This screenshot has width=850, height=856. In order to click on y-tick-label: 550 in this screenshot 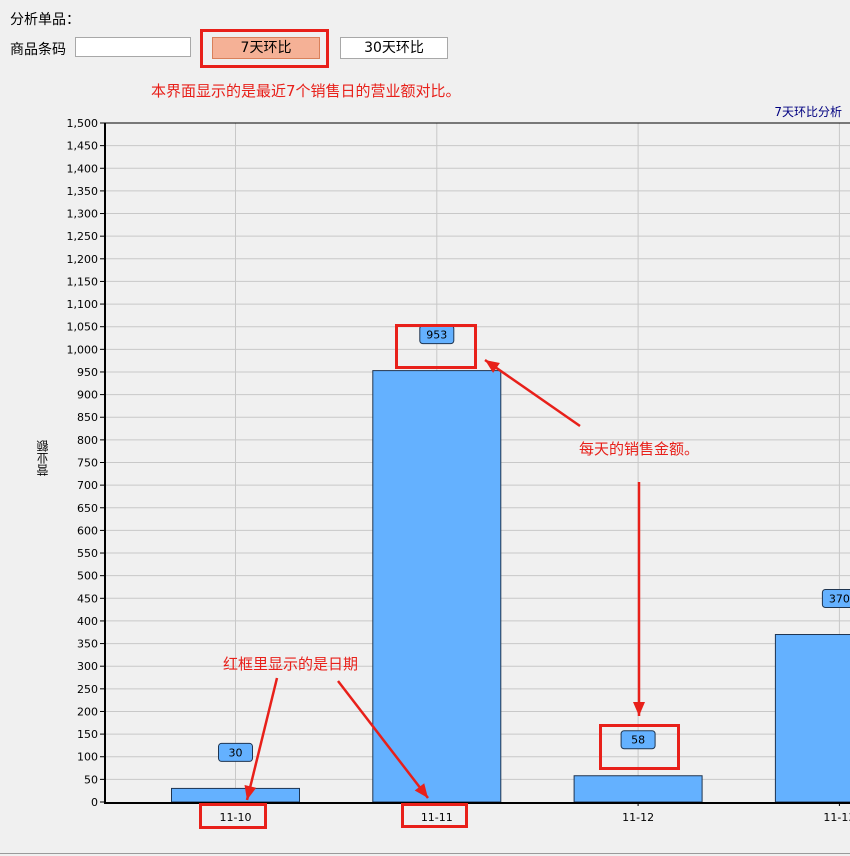, I will do `click(87, 553)`.